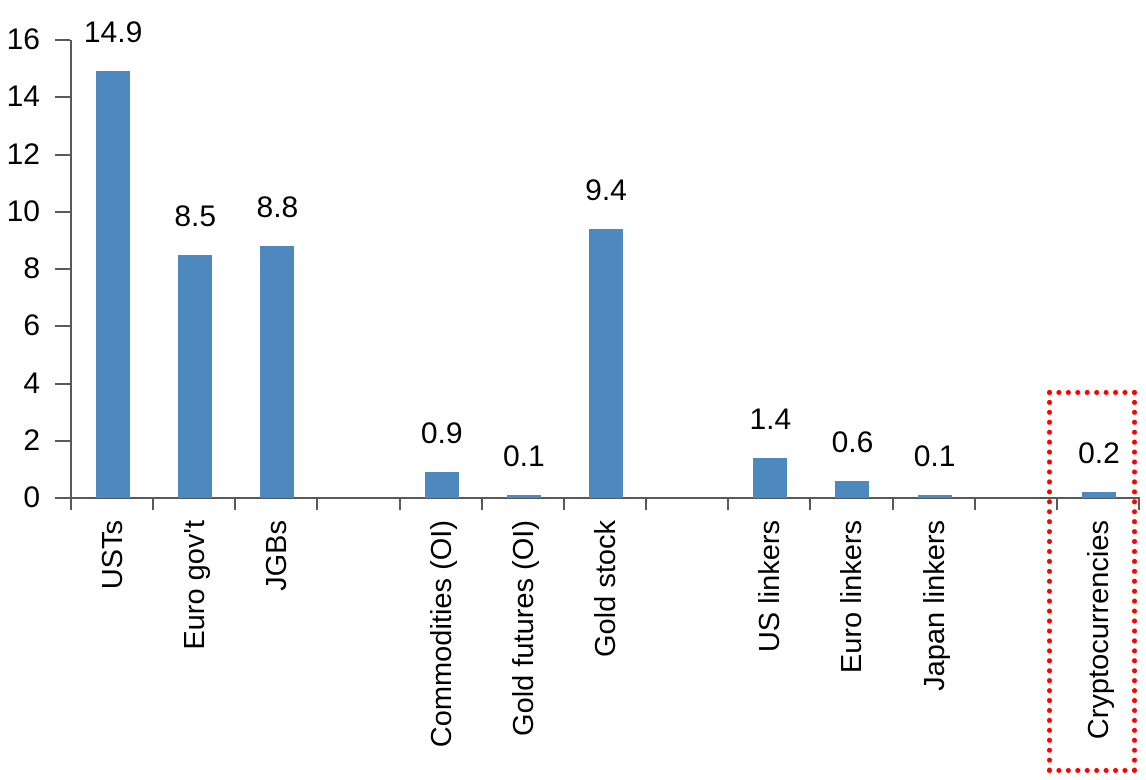  Describe the element at coordinates (606, 588) in the screenshot. I see `category-label-gold-stock: Gold stock` at that location.